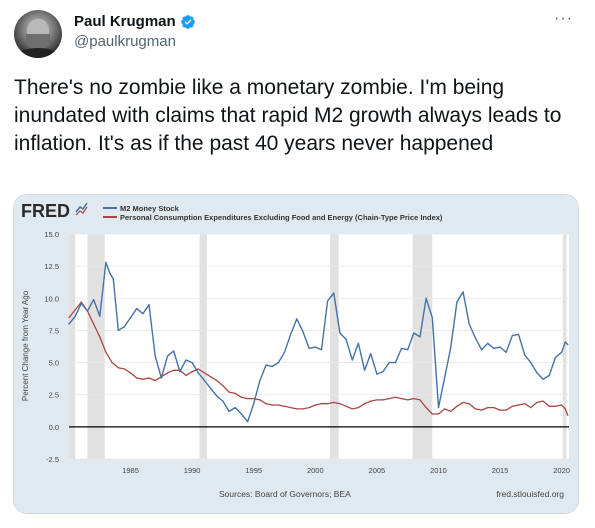 The width and height of the screenshot is (595, 528). Describe the element at coordinates (38, 34) in the screenshot. I see `avatar` at that location.